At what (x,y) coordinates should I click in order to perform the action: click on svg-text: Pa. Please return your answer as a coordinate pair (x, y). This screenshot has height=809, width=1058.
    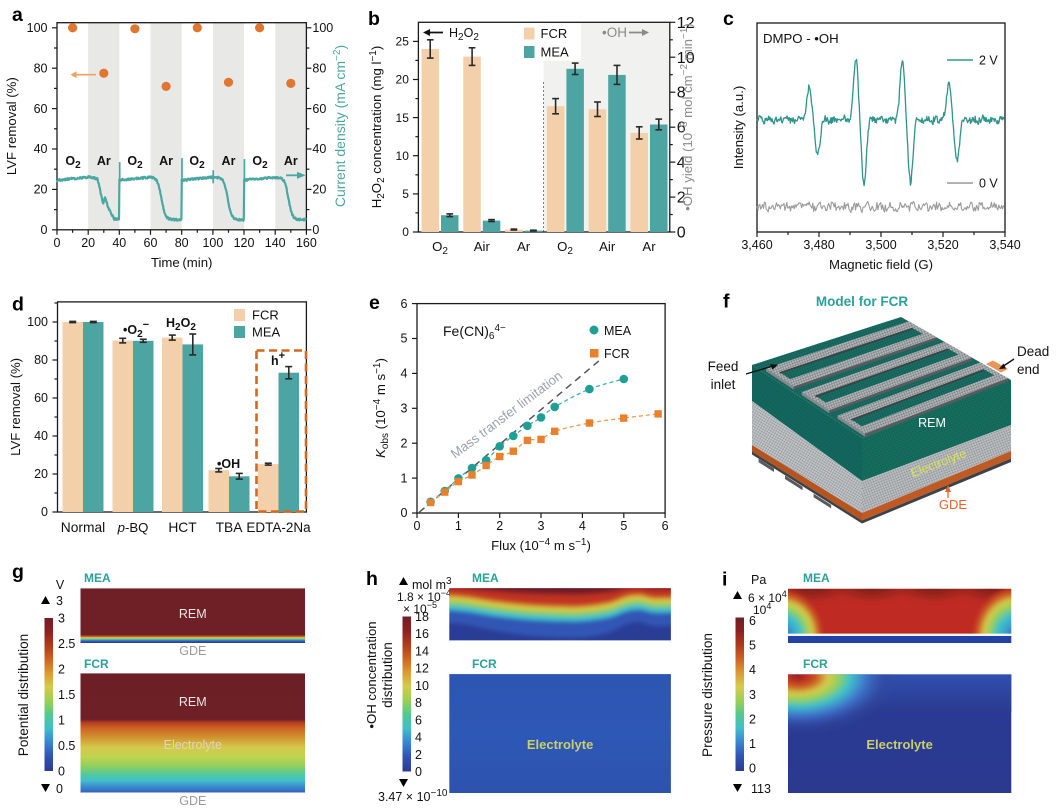
    Looking at the image, I should click on (758, 580).